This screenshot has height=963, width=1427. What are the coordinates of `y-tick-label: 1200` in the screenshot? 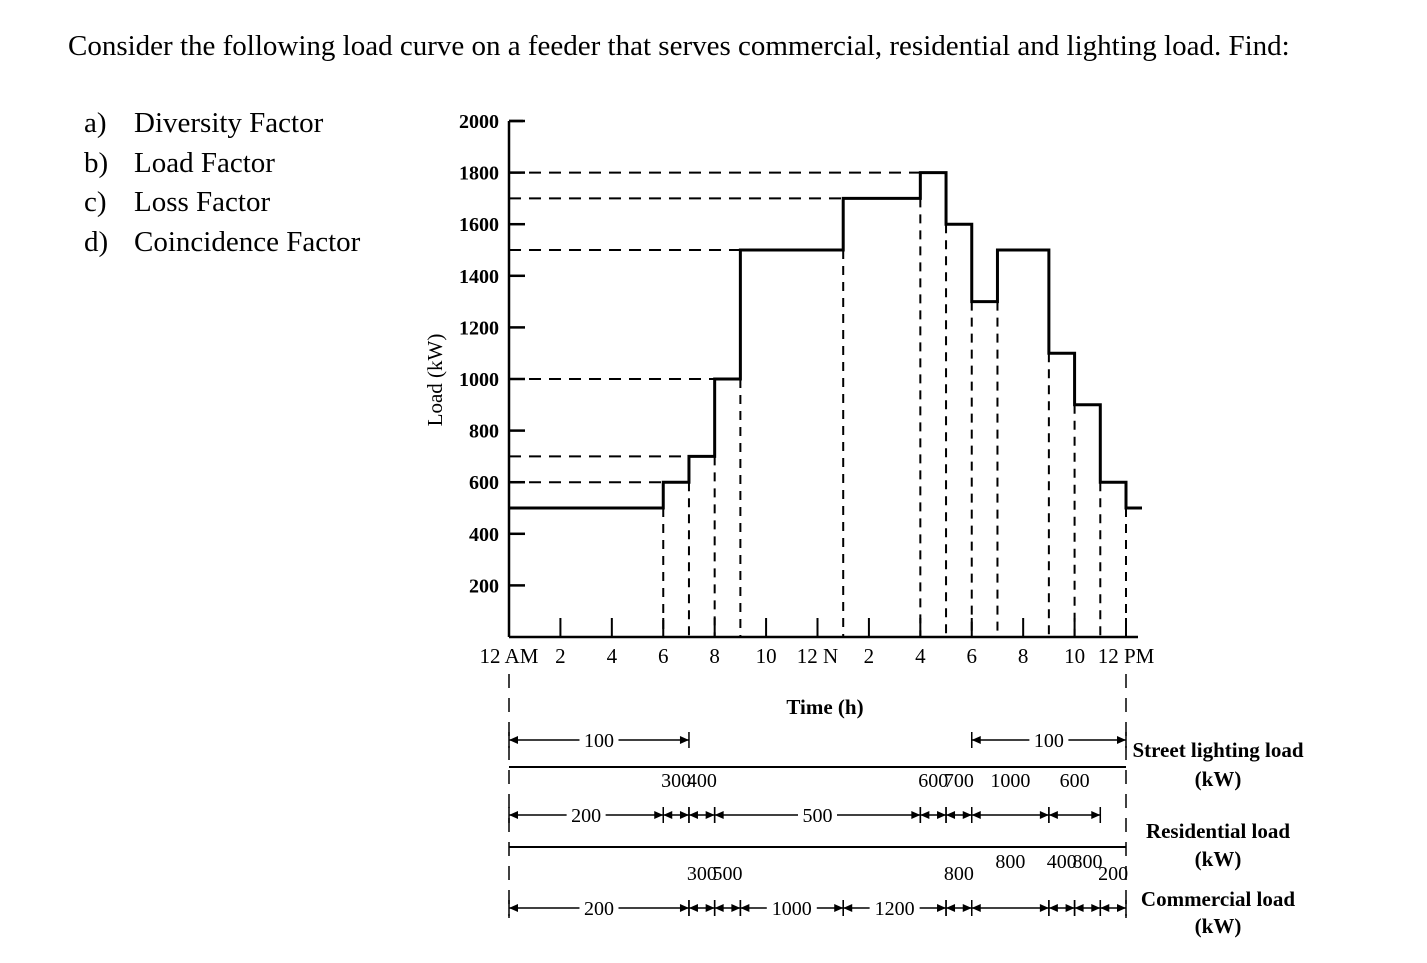 It's located at (479, 328).